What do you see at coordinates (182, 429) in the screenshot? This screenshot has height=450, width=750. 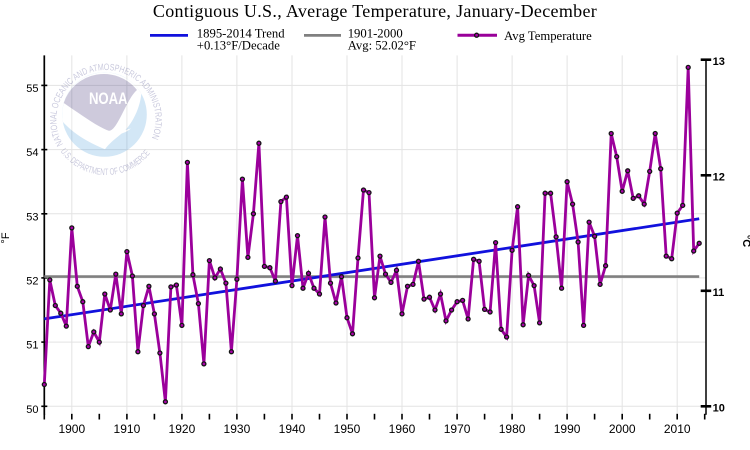 I see `svg-text: 1920` at bounding box center [182, 429].